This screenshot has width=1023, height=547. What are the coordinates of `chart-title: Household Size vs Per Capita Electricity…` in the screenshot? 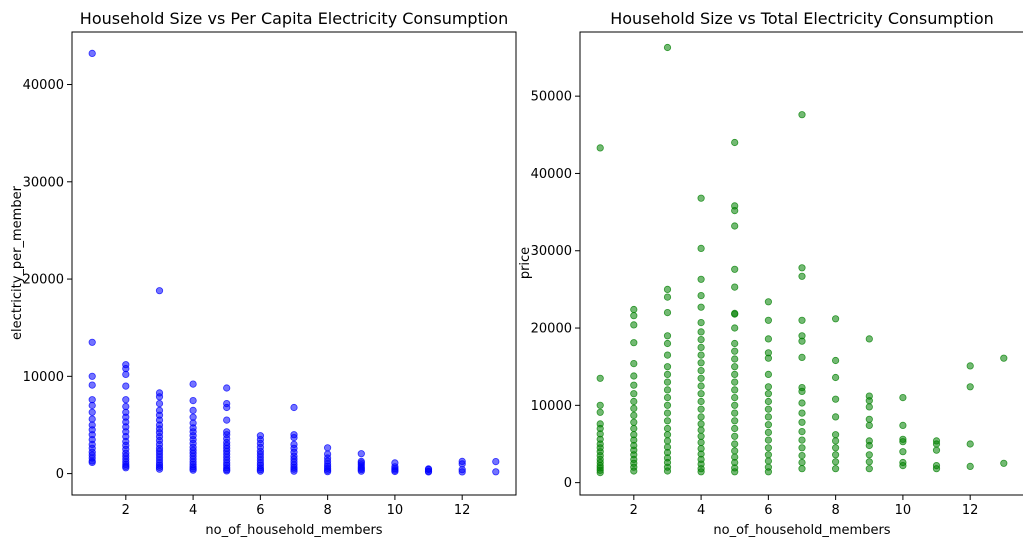 It's located at (294, 18).